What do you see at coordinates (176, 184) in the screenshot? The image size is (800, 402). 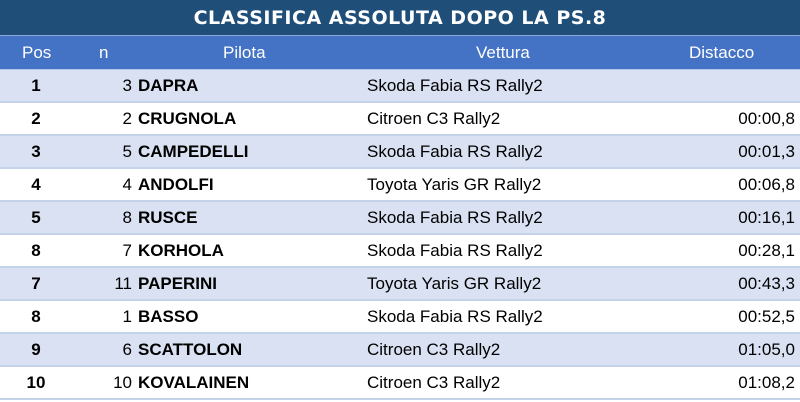 I see `cell-pilota: ANDOLFI` at bounding box center [176, 184].